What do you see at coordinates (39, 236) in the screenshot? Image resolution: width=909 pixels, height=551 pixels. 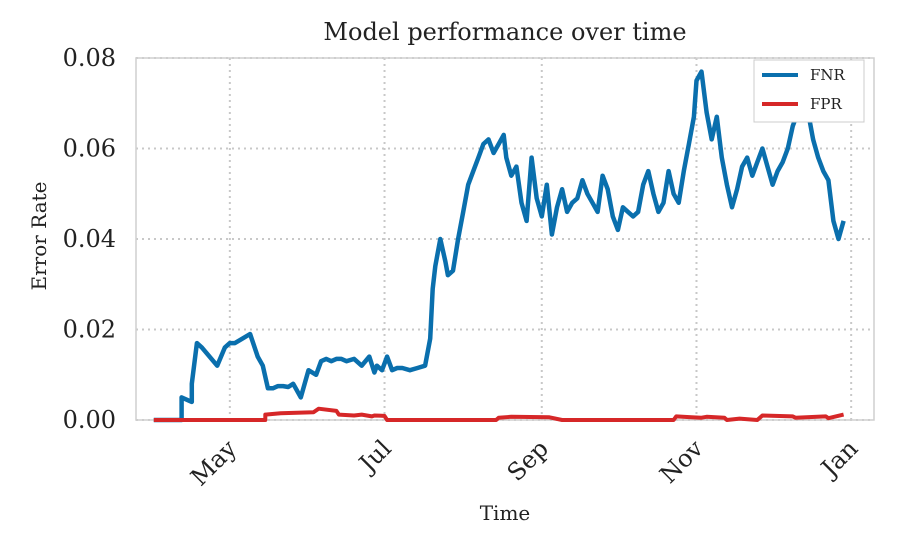 I see `y-axis-label: Error Rate` at bounding box center [39, 236].